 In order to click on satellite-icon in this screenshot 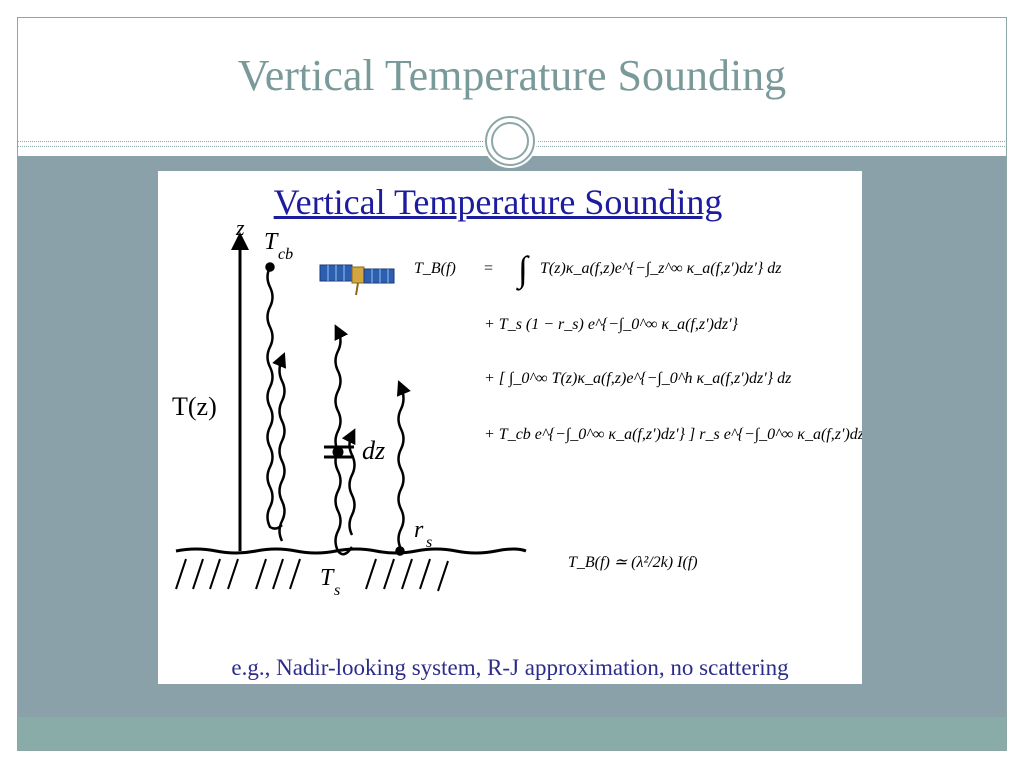, I will do `click(357, 280)`.